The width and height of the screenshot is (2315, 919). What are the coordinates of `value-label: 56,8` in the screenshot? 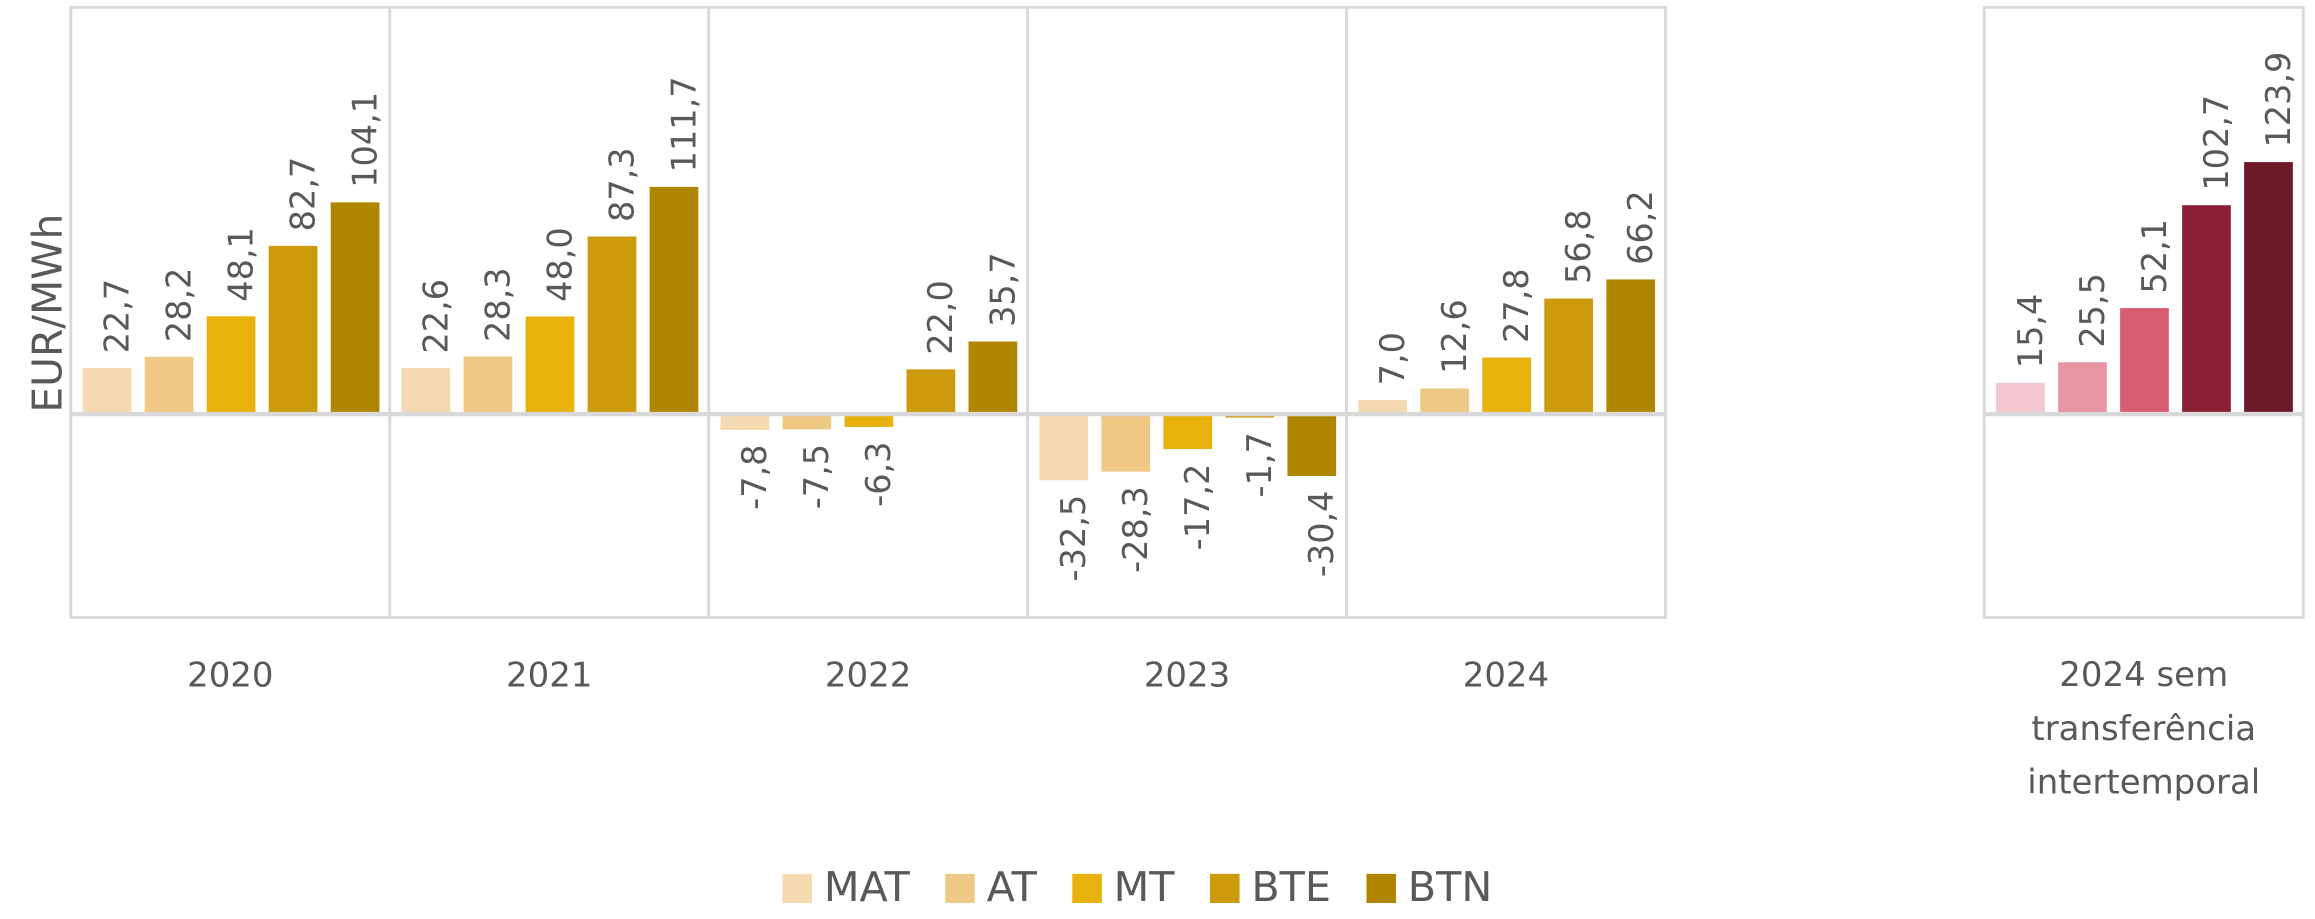 It's located at (1578, 246).